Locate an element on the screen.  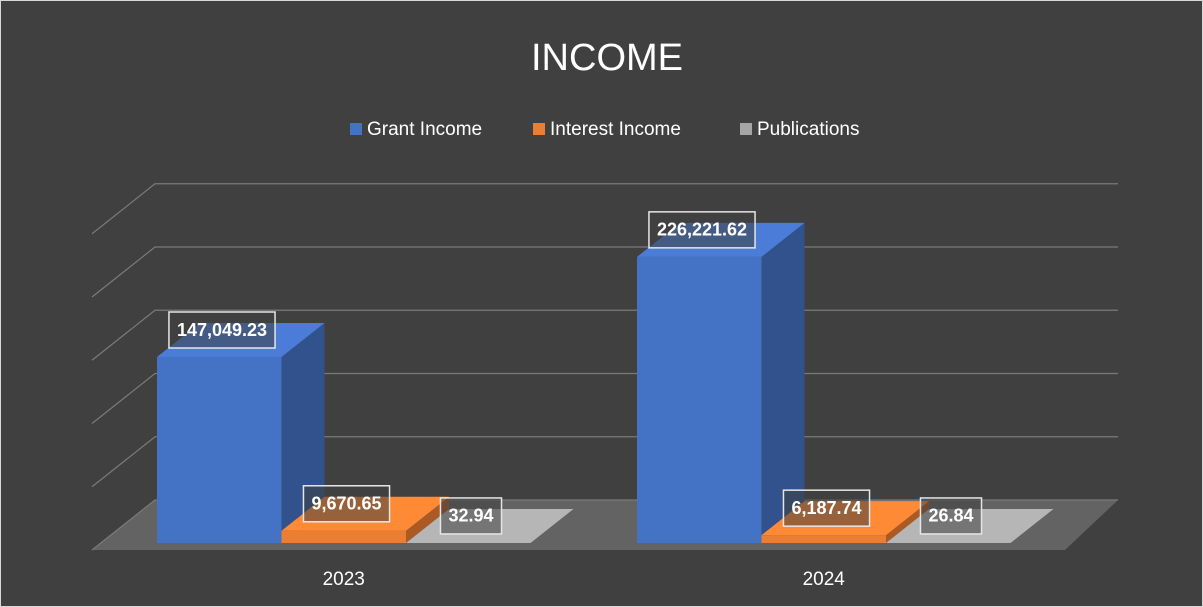
data-label: 226,221.62 is located at coordinates (702, 230).